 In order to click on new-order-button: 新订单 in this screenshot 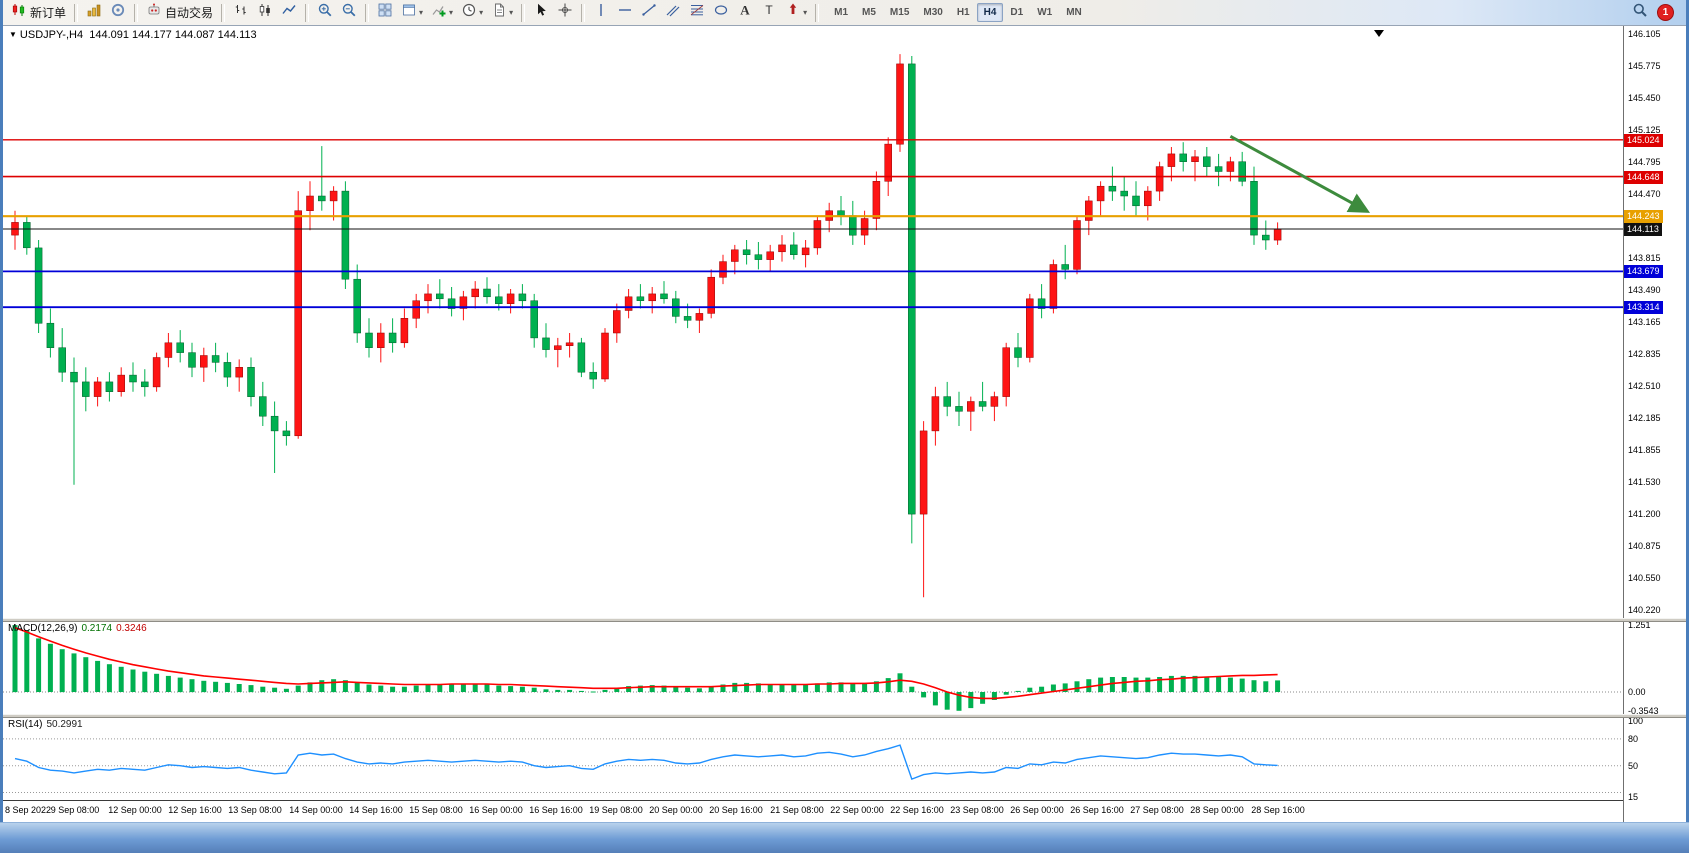, I will do `click(38, 13)`.